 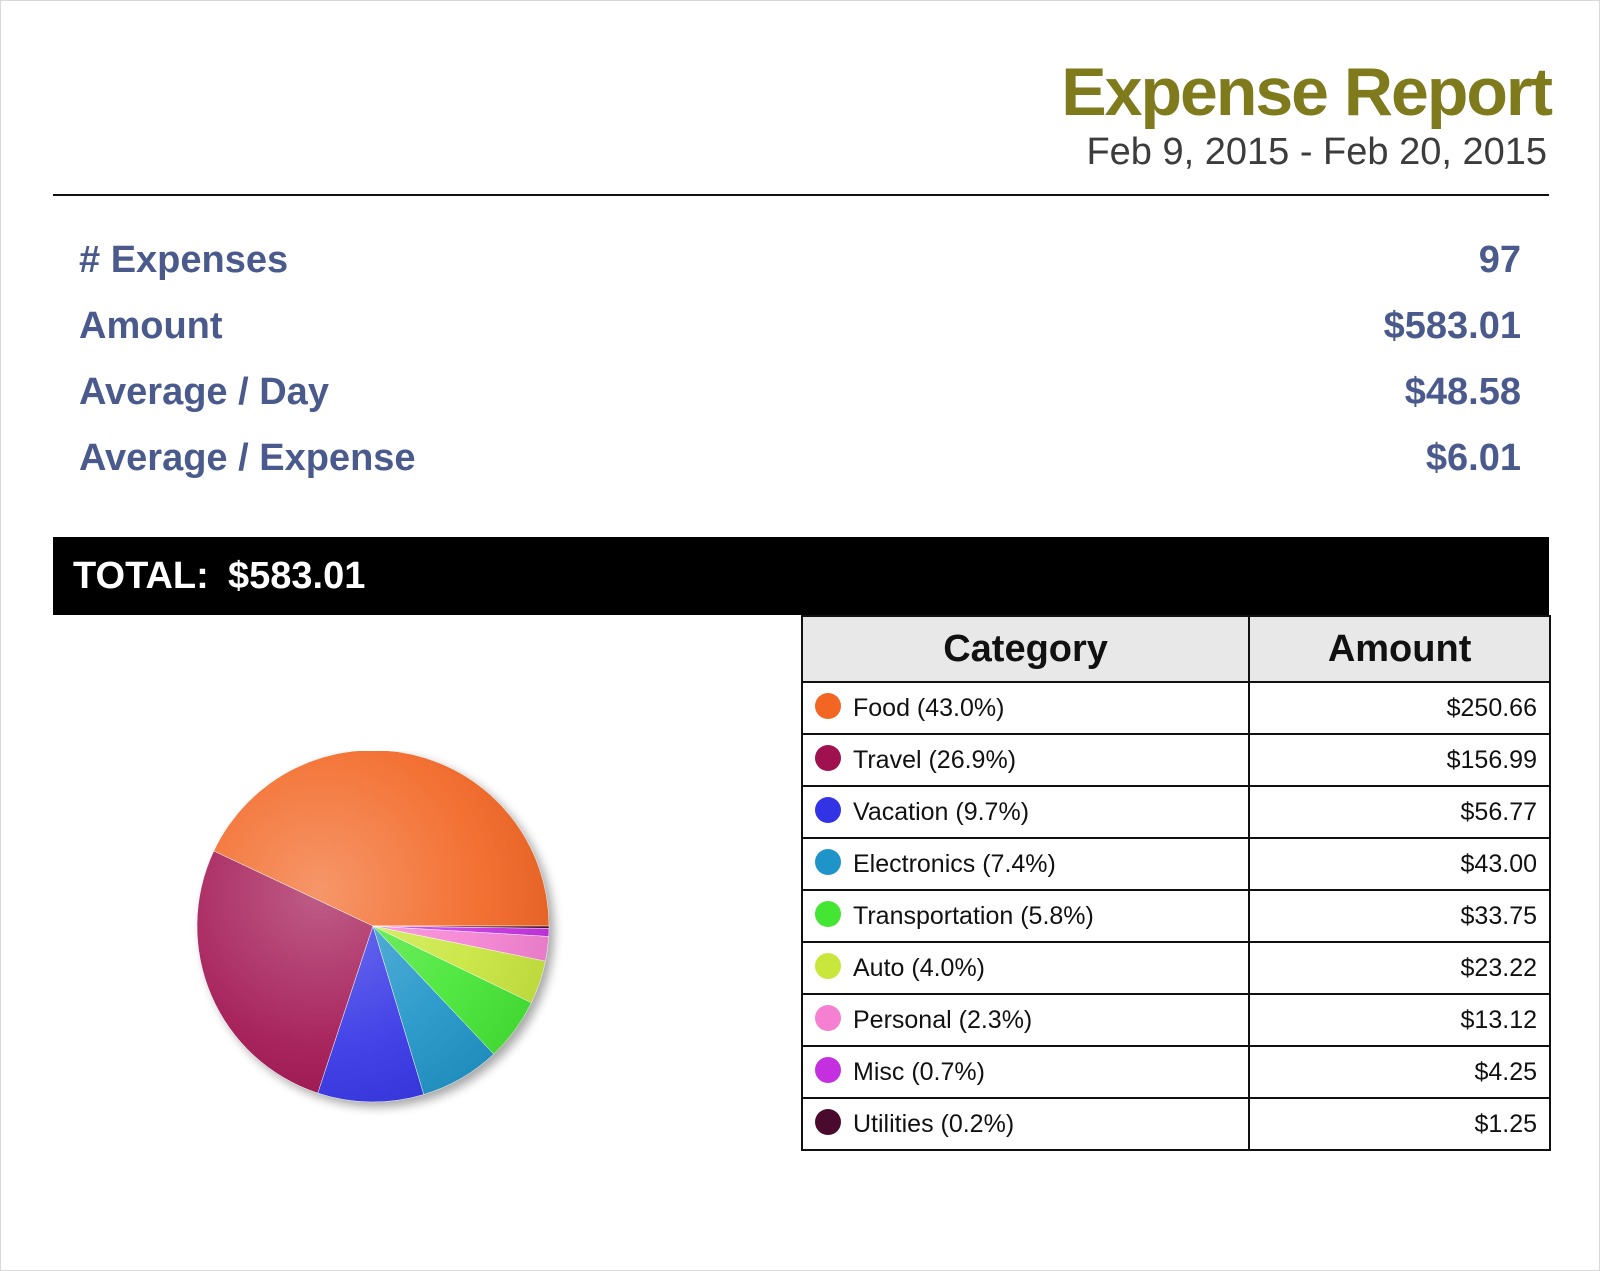 I want to click on category-label: Personal (2.3%), so click(x=943, y=1019).